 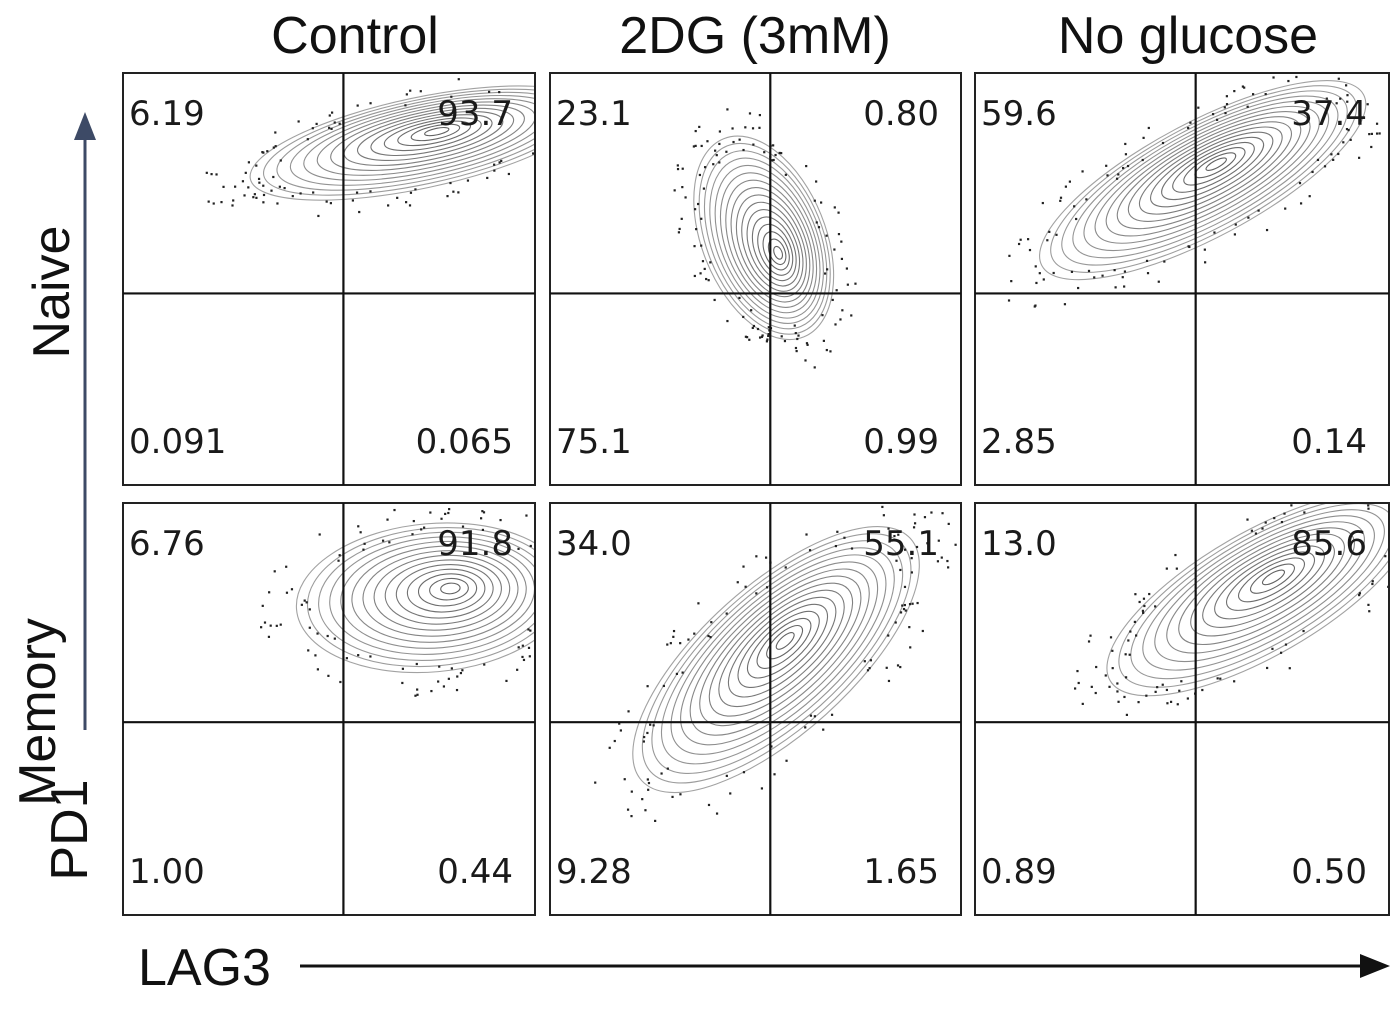 I want to click on quadrant-value-lower-right: 1.65, so click(x=901, y=872).